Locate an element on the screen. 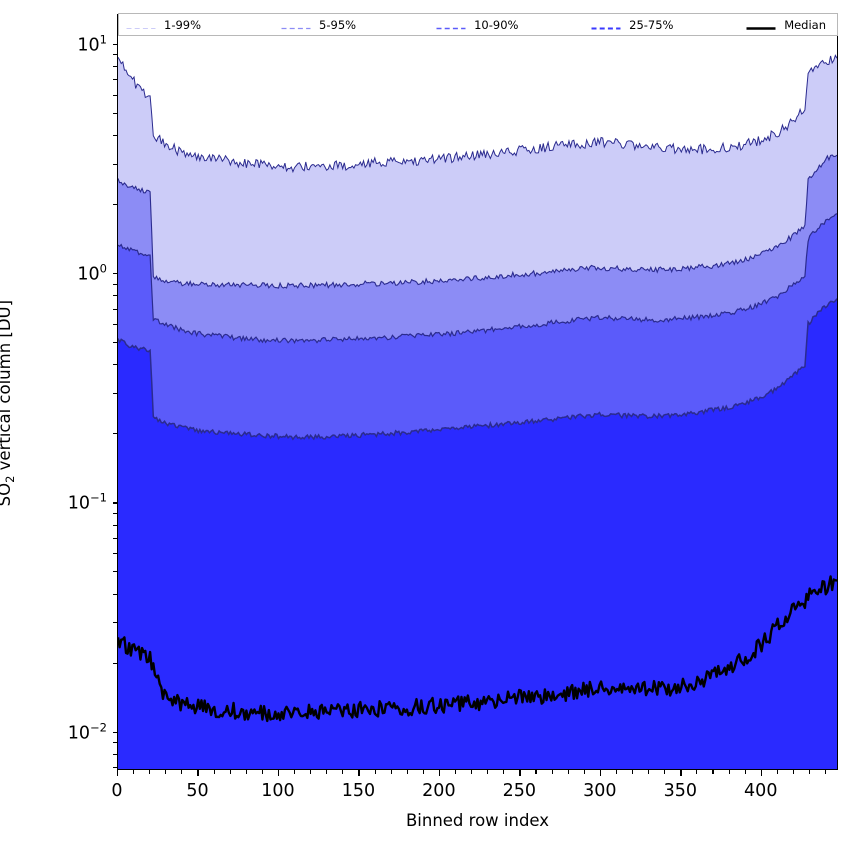 The width and height of the screenshot is (850, 850). y-tick-label: 10⁰ is located at coordinates (92, 273).